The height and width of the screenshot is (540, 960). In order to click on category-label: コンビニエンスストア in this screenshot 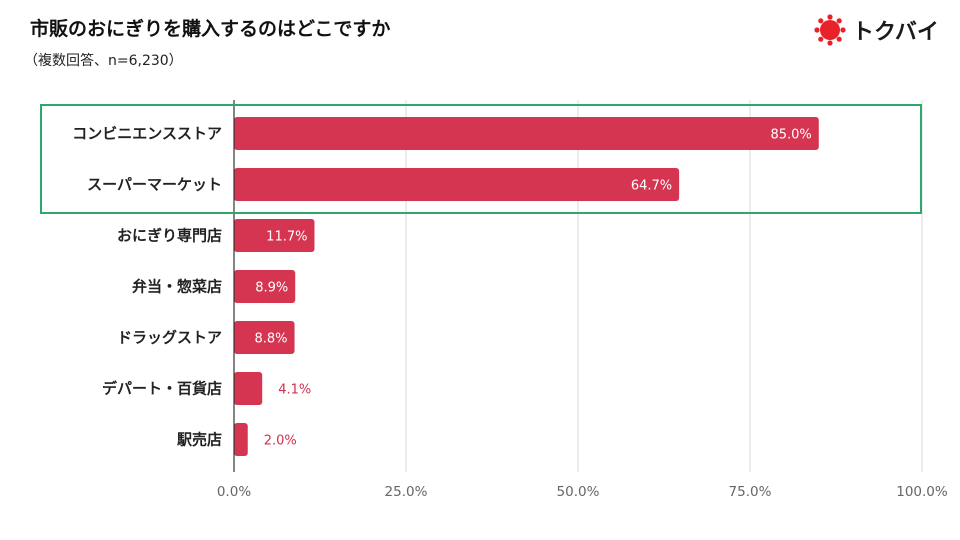, I will do `click(147, 134)`.